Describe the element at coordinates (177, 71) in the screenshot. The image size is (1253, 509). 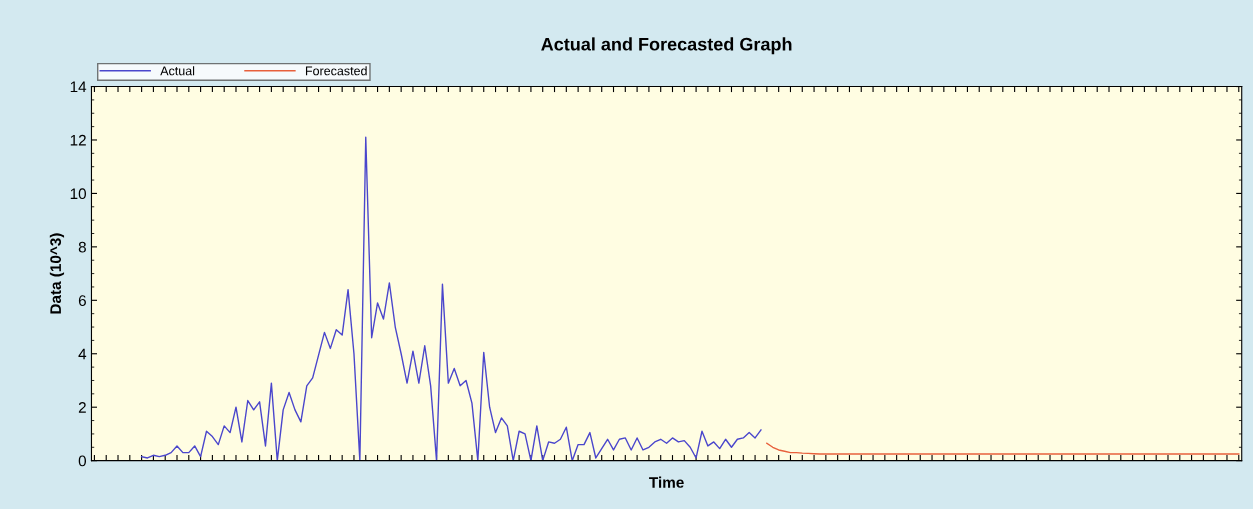
I see `legend-label: Actual` at that location.